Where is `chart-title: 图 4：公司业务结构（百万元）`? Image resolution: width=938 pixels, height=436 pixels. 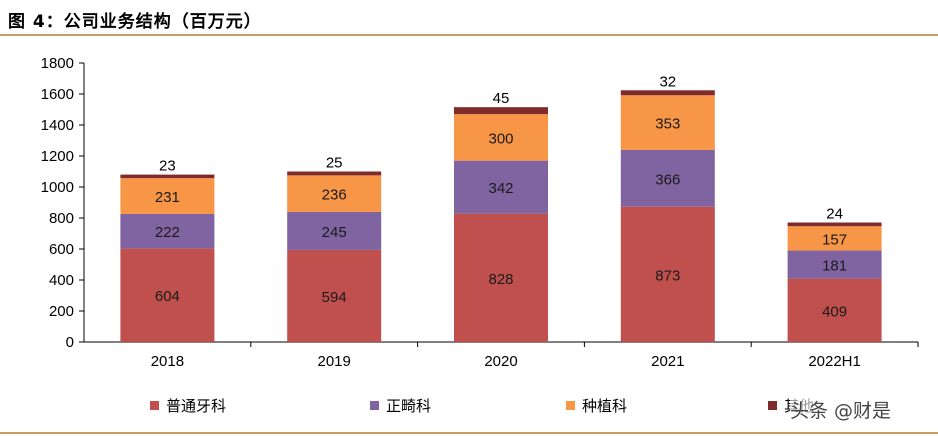
chart-title: 图 4：公司业务结构（百万元） is located at coordinates (135, 22).